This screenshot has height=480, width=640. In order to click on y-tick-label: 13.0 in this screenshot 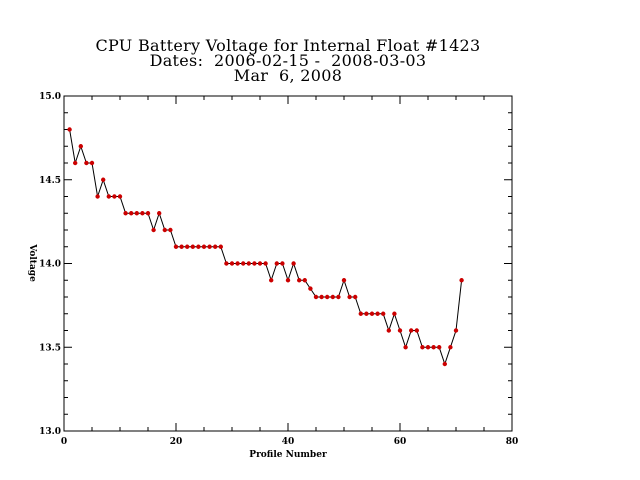, I will do `click(50, 432)`.